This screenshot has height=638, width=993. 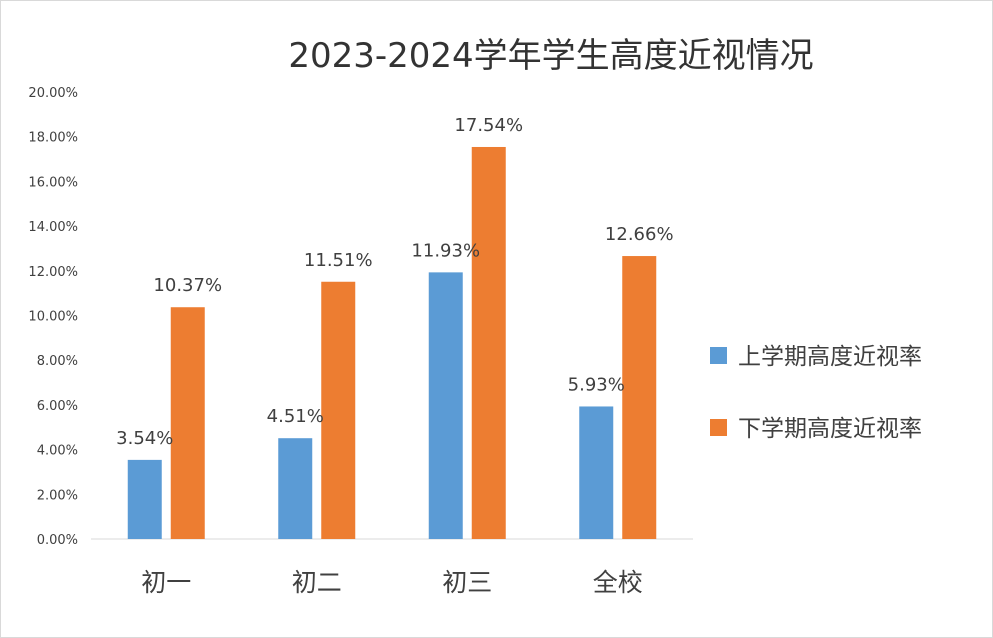 What do you see at coordinates (830, 357) in the screenshot?
I see `legend-label: 上学期高度近视率` at bounding box center [830, 357].